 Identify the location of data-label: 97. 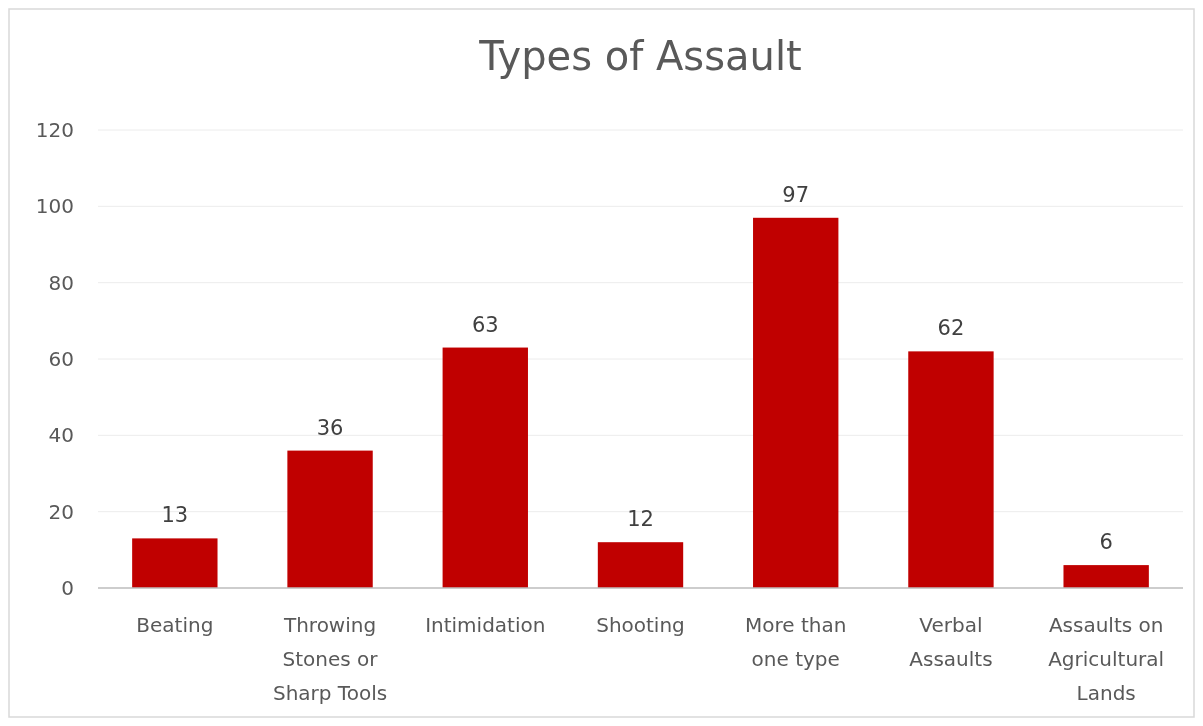
(796, 194).